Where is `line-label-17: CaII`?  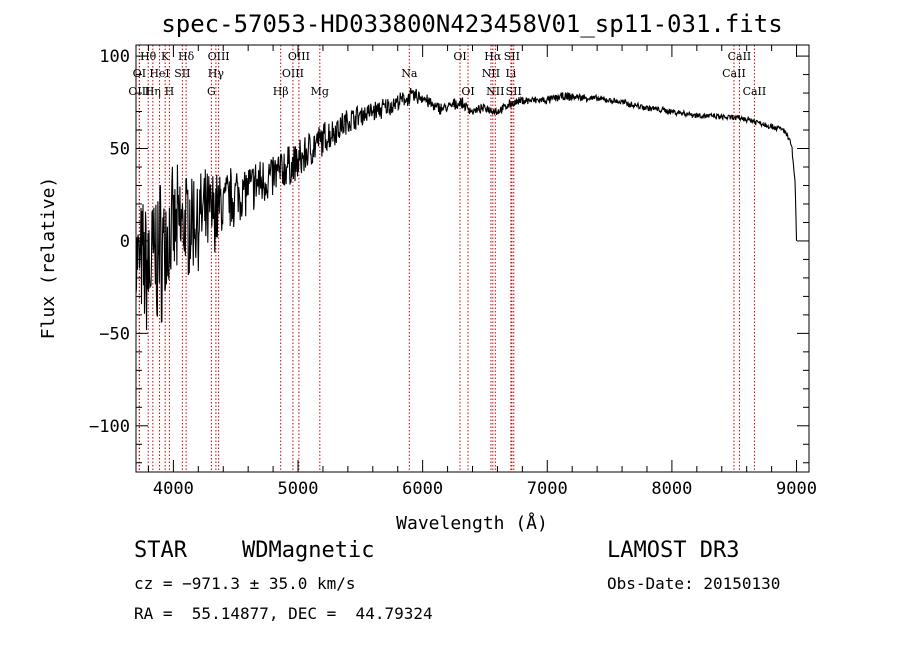 line-label-17: CaII is located at coordinates (734, 73).